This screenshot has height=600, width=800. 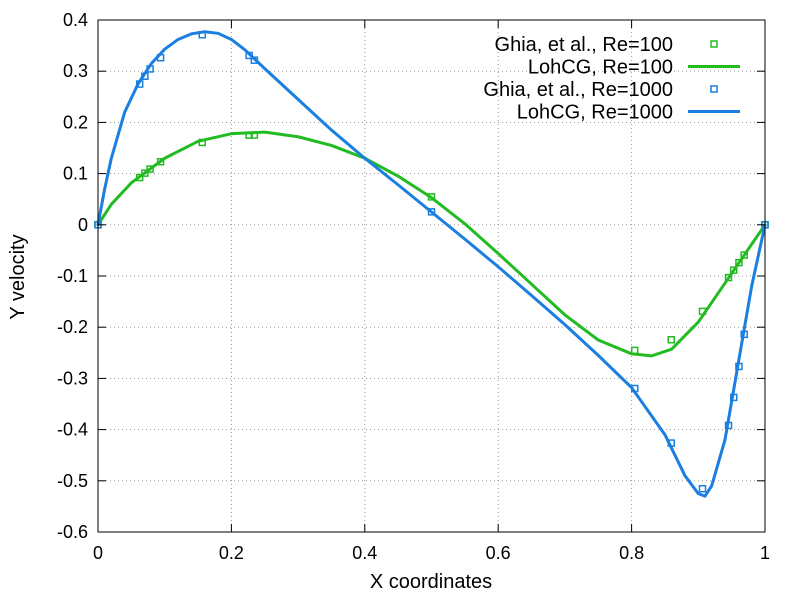 I want to click on legend-label: Ghia, et al., Re=1000, so click(x=578, y=90).